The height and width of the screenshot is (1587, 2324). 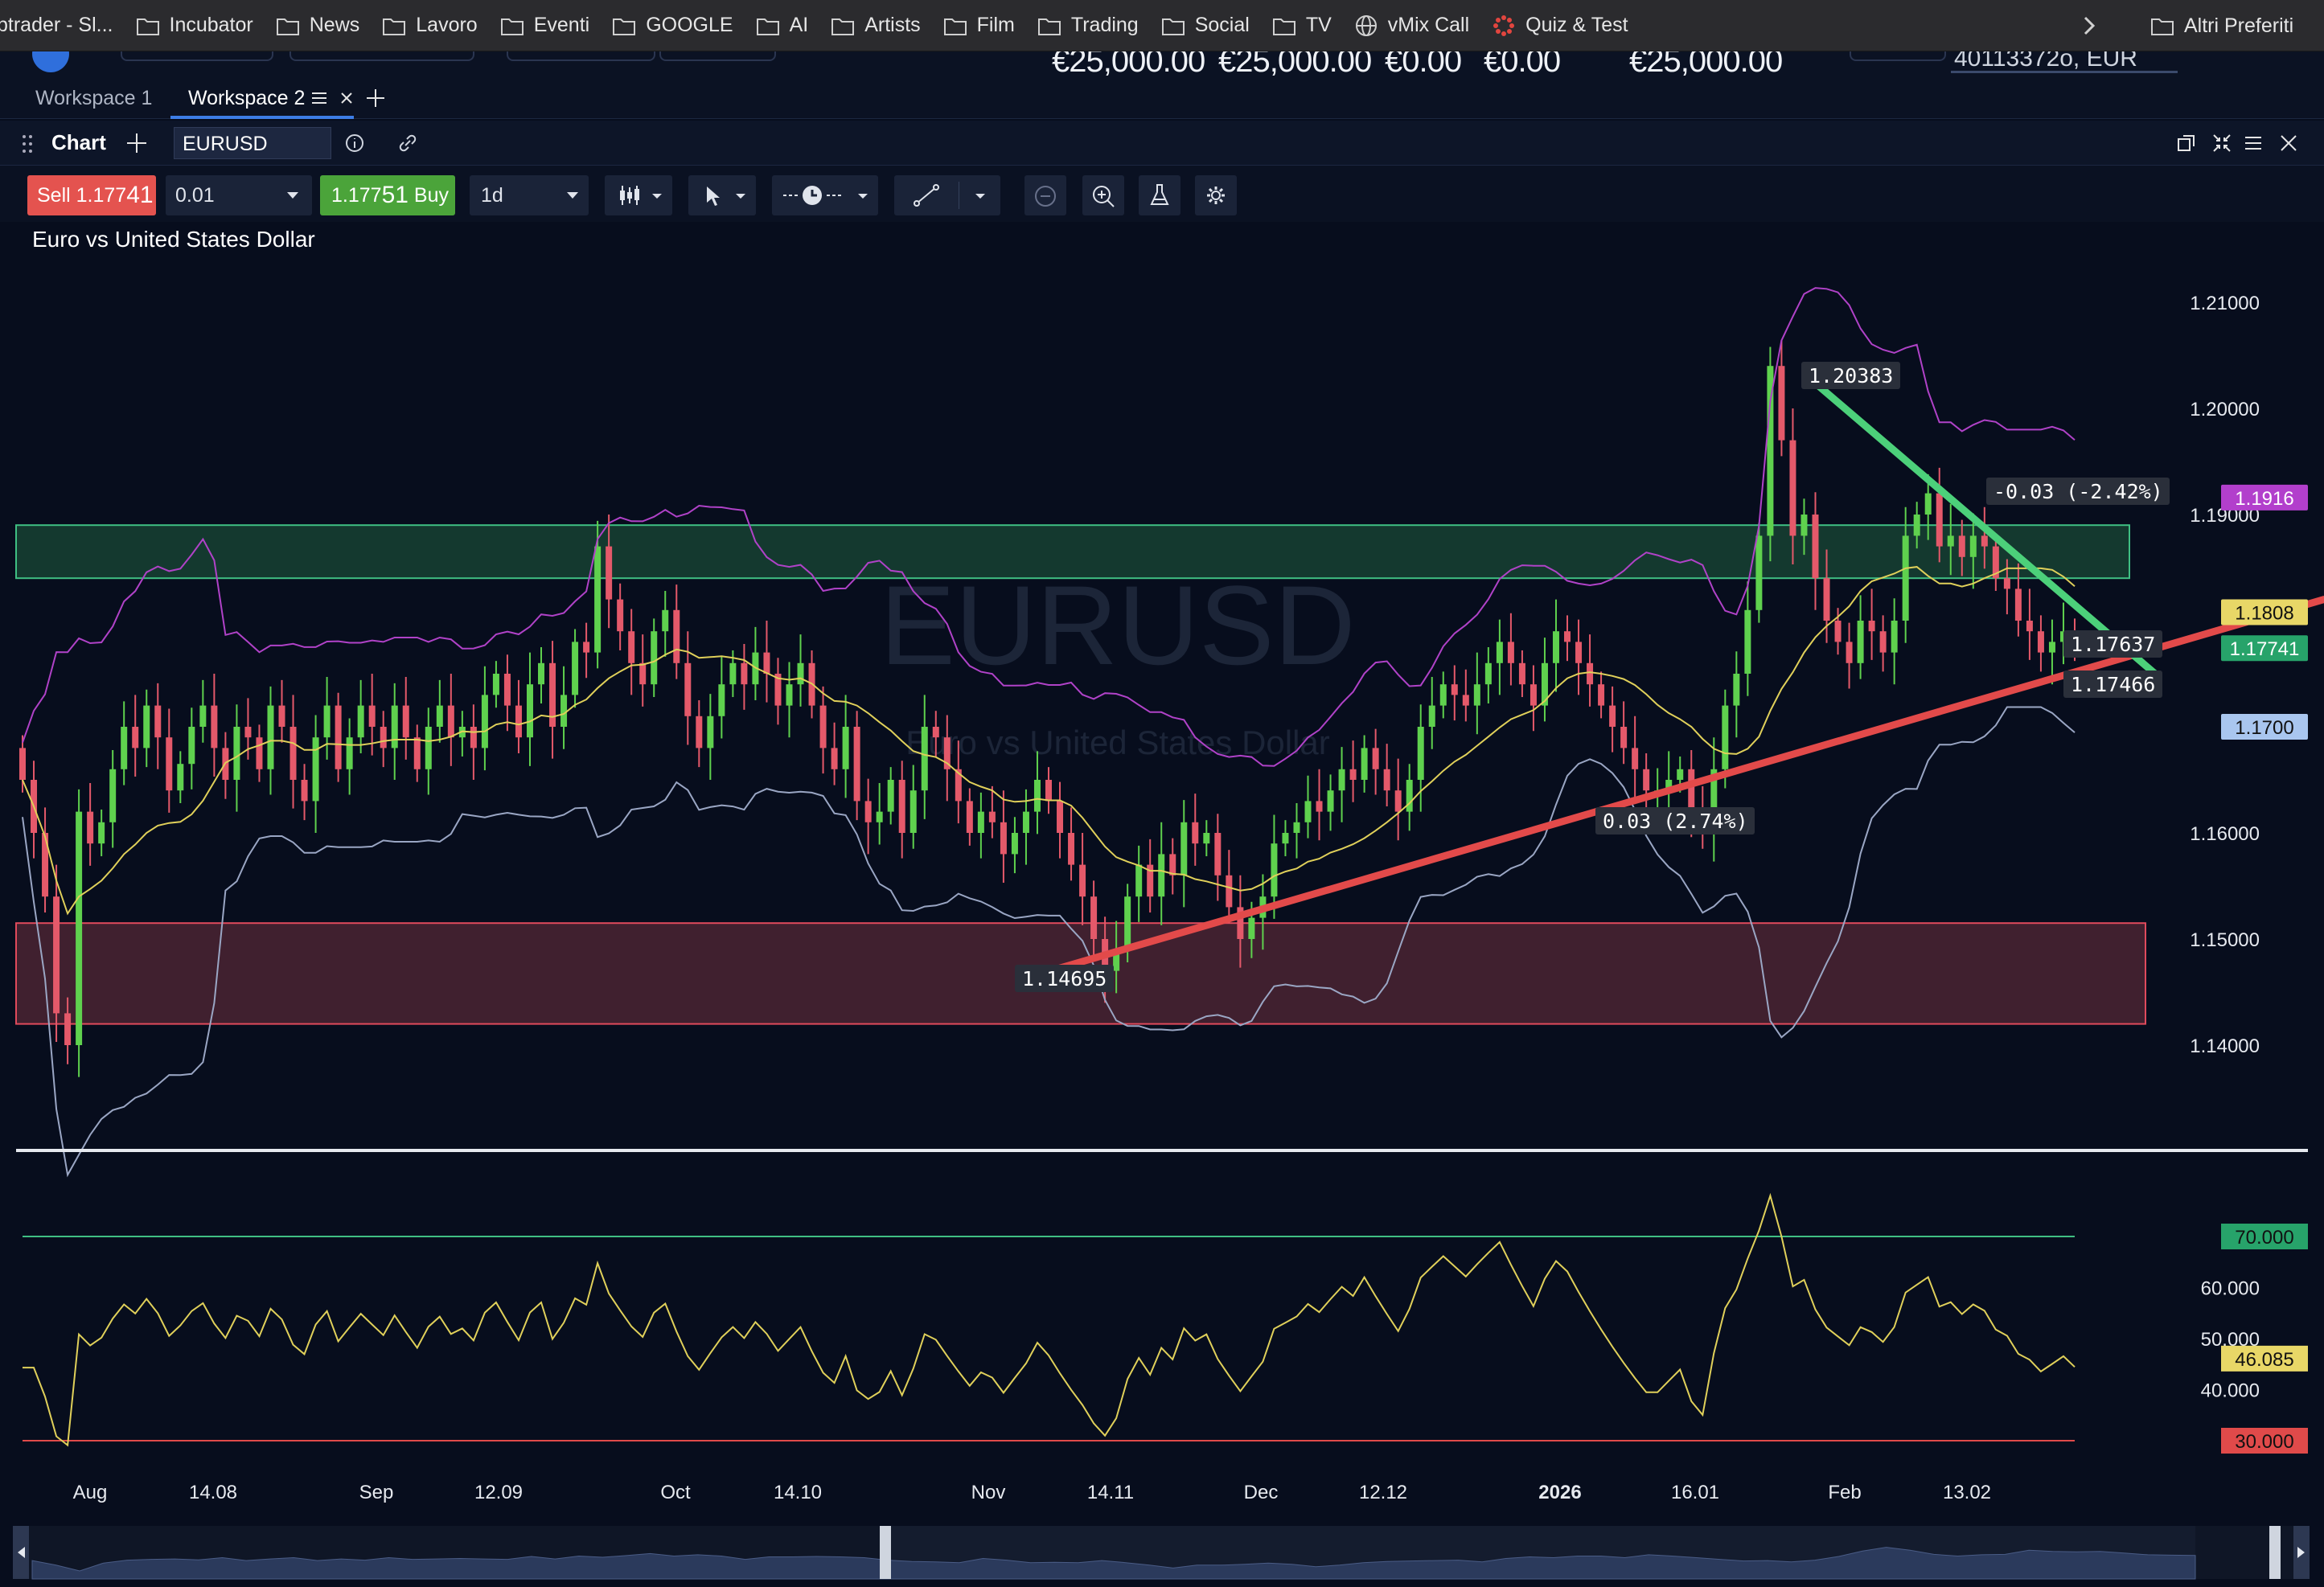 What do you see at coordinates (376, 1493) in the screenshot?
I see `x-tick-label: Sep` at bounding box center [376, 1493].